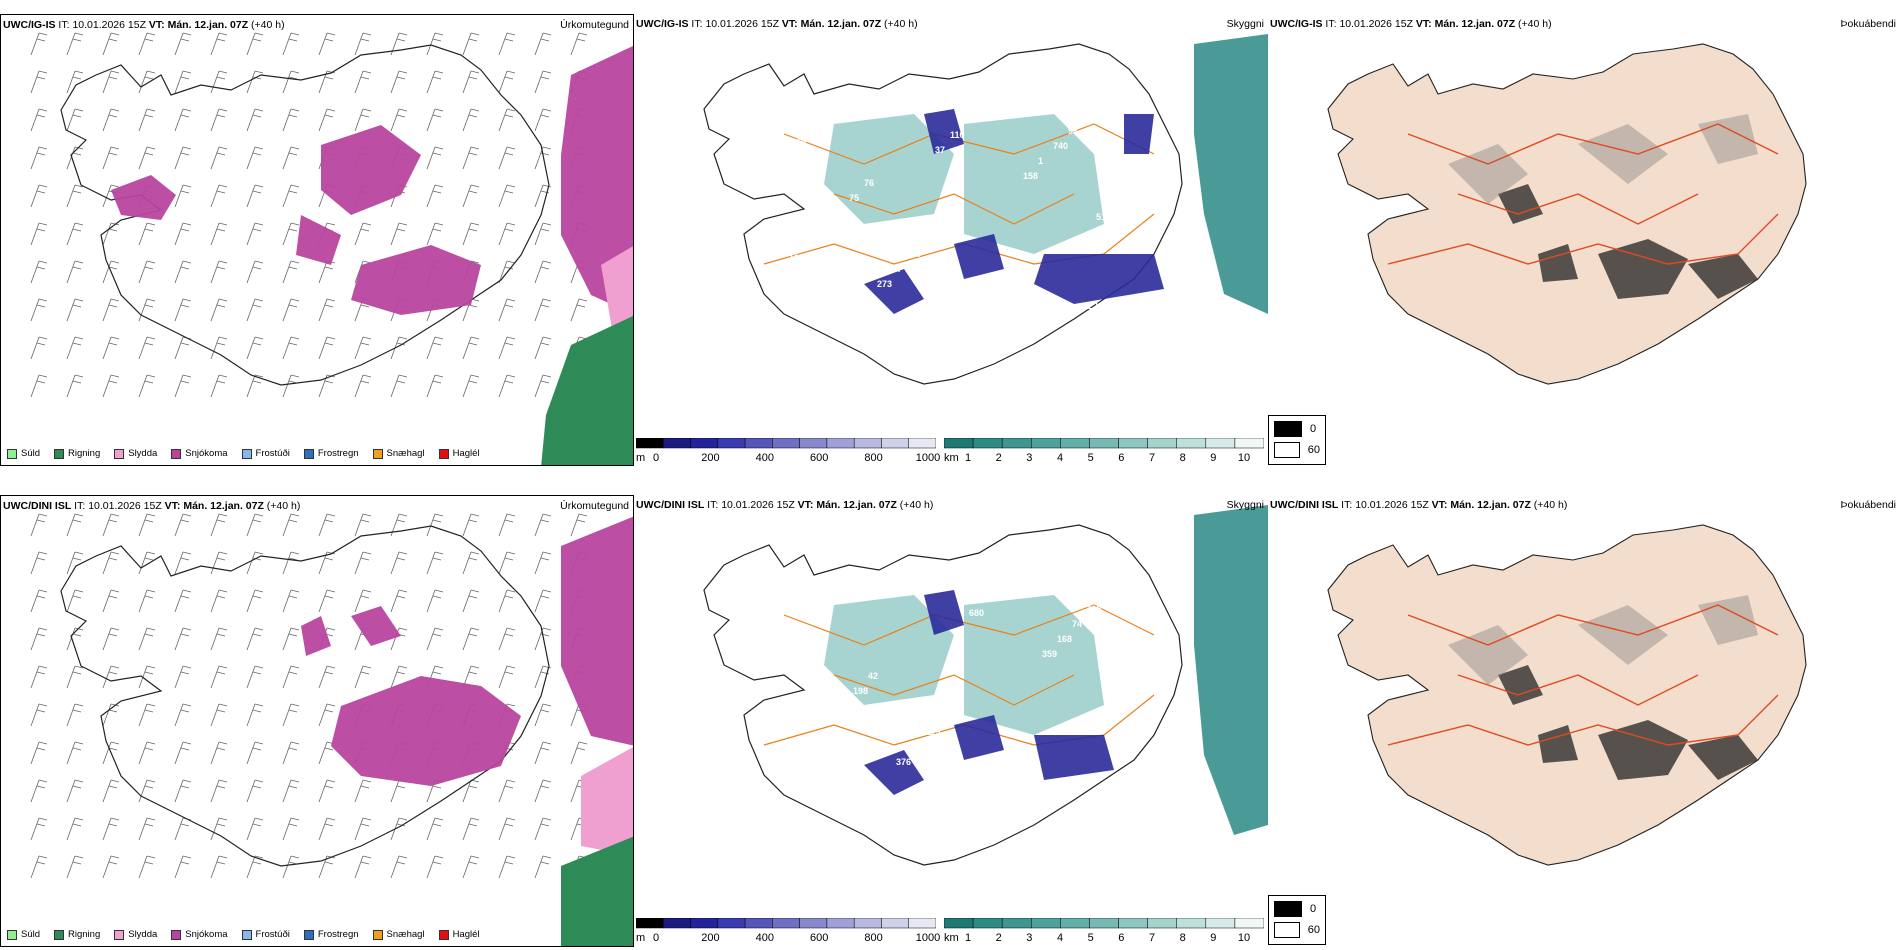 The width and height of the screenshot is (1900, 950). I want to click on legend-item: Súld, so click(23, 934).